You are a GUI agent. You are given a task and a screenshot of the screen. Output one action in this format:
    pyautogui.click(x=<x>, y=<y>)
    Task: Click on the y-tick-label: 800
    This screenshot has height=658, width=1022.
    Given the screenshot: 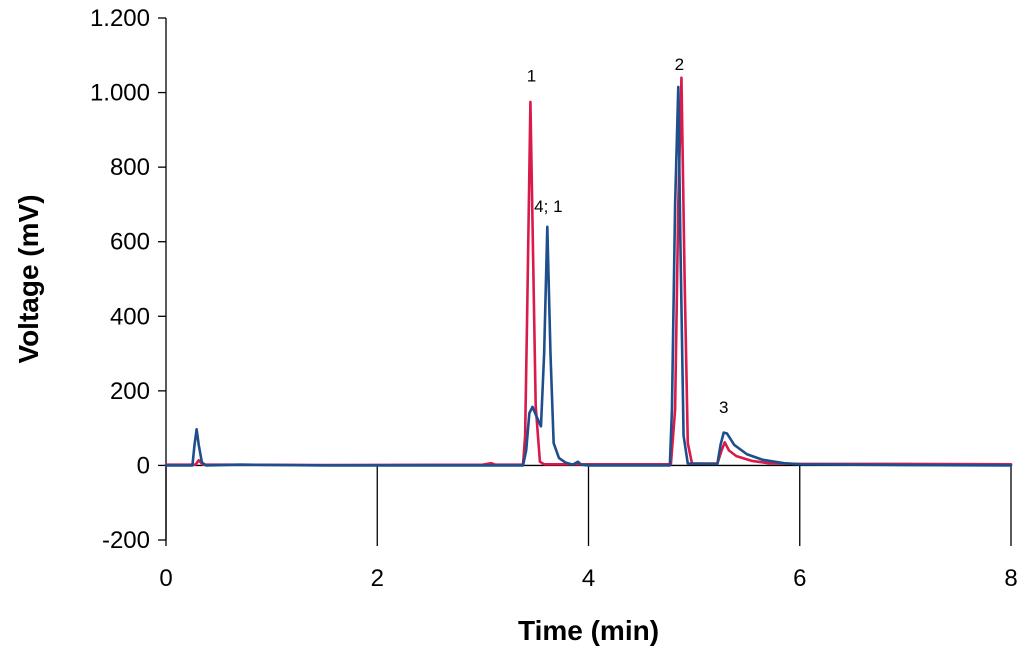 What is the action you would take?
    pyautogui.click(x=130, y=167)
    